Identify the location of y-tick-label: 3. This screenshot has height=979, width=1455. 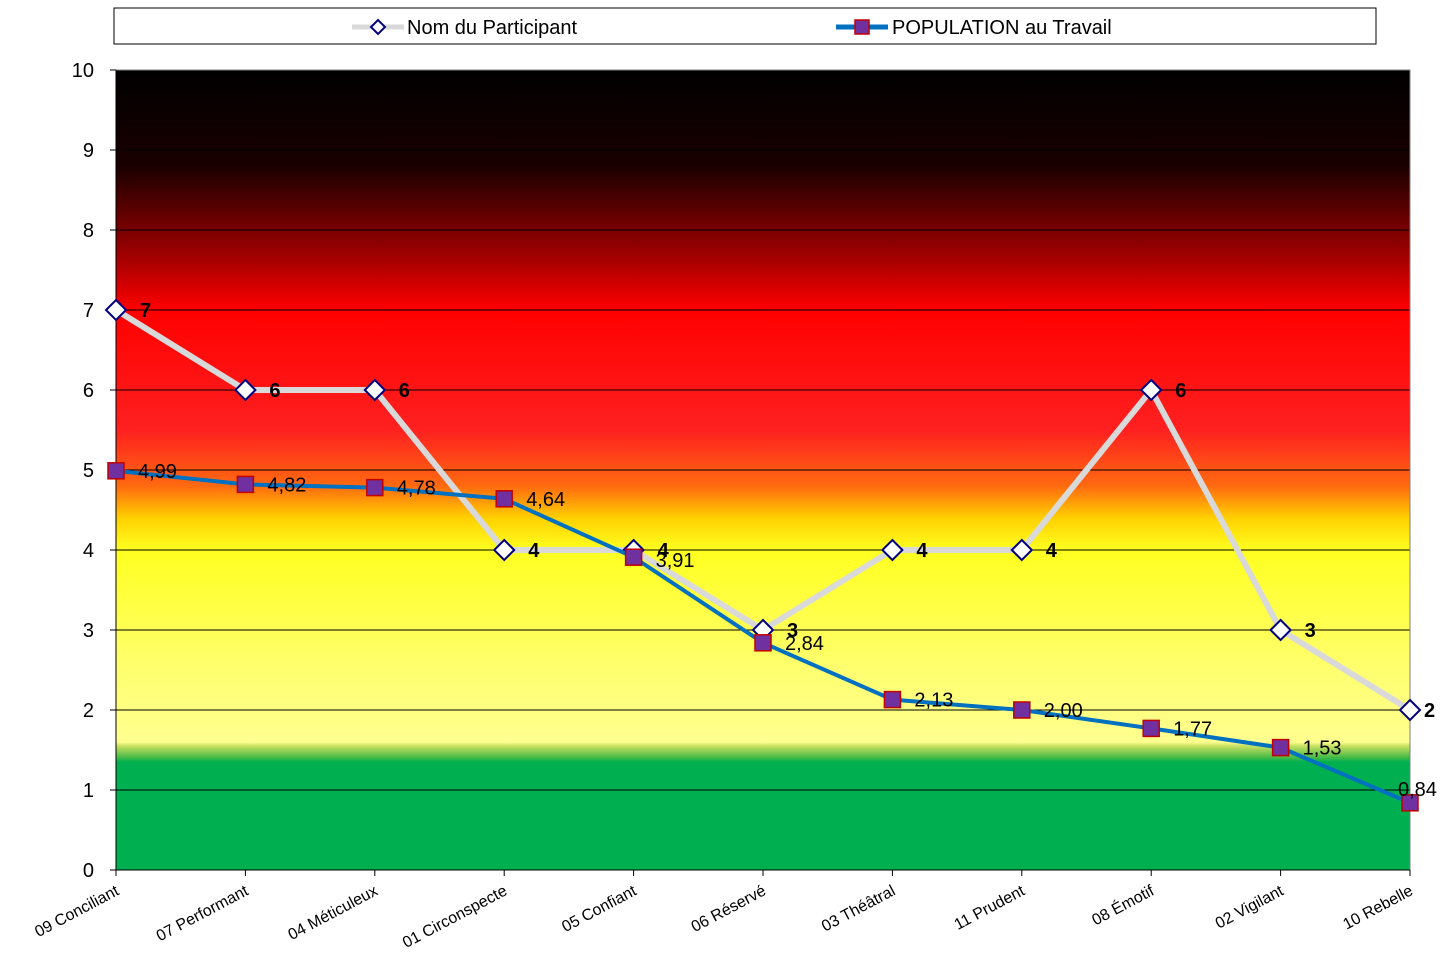
(88, 631).